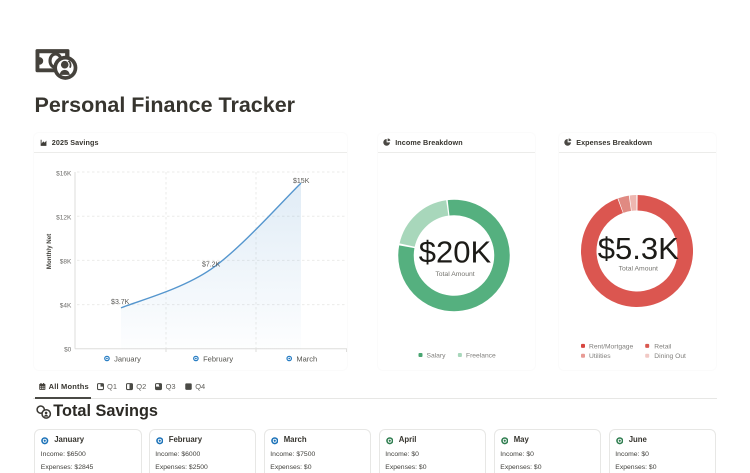 This screenshot has height=473, width=750. I want to click on svg-text: $8K, so click(66, 261).